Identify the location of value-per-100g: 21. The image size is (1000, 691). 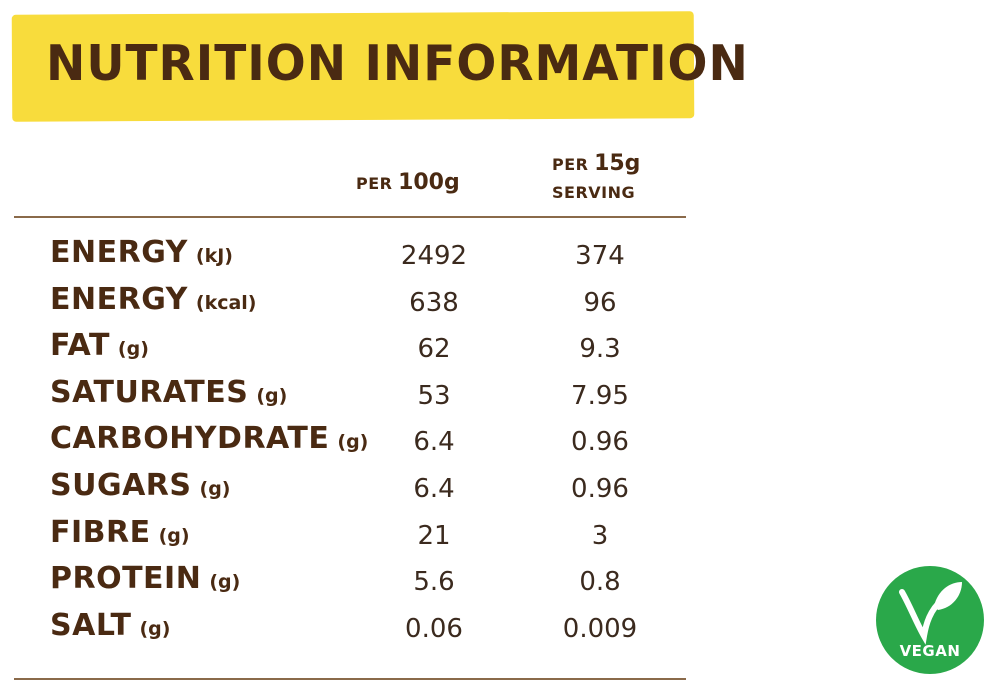
(434, 535).